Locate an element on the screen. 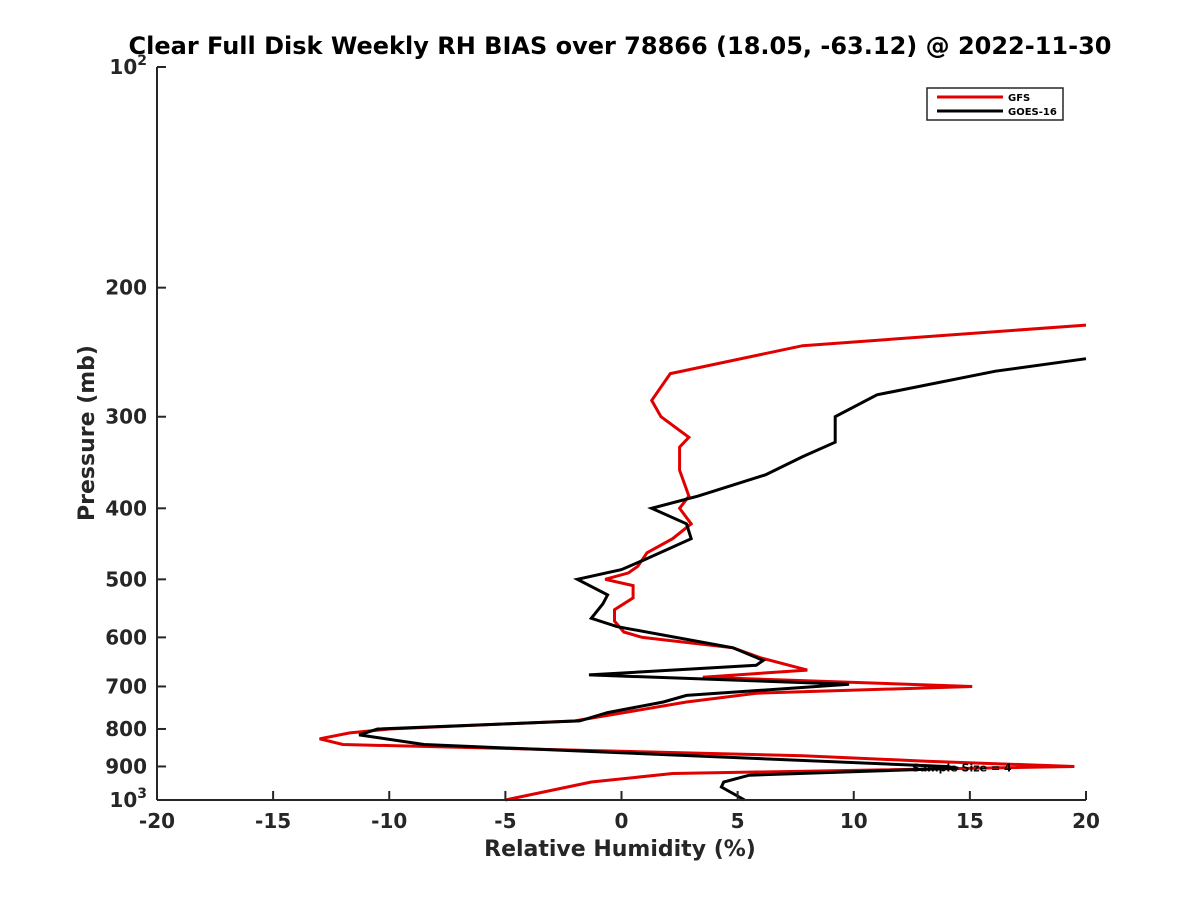 The height and width of the screenshot is (900, 1200). x-tick-label: -20 is located at coordinates (157, 821).